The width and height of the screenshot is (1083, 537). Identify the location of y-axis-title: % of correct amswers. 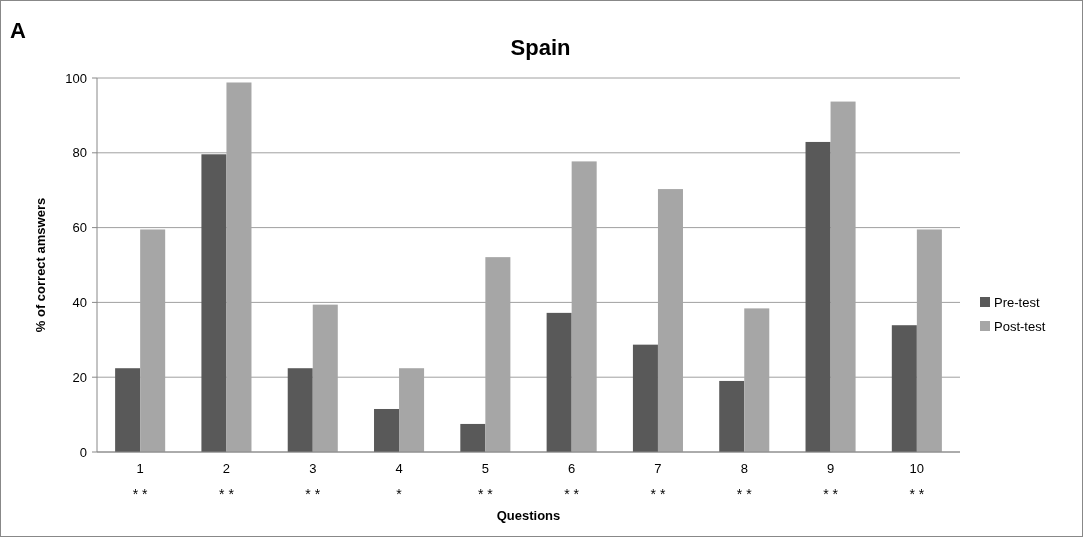
(40, 265).